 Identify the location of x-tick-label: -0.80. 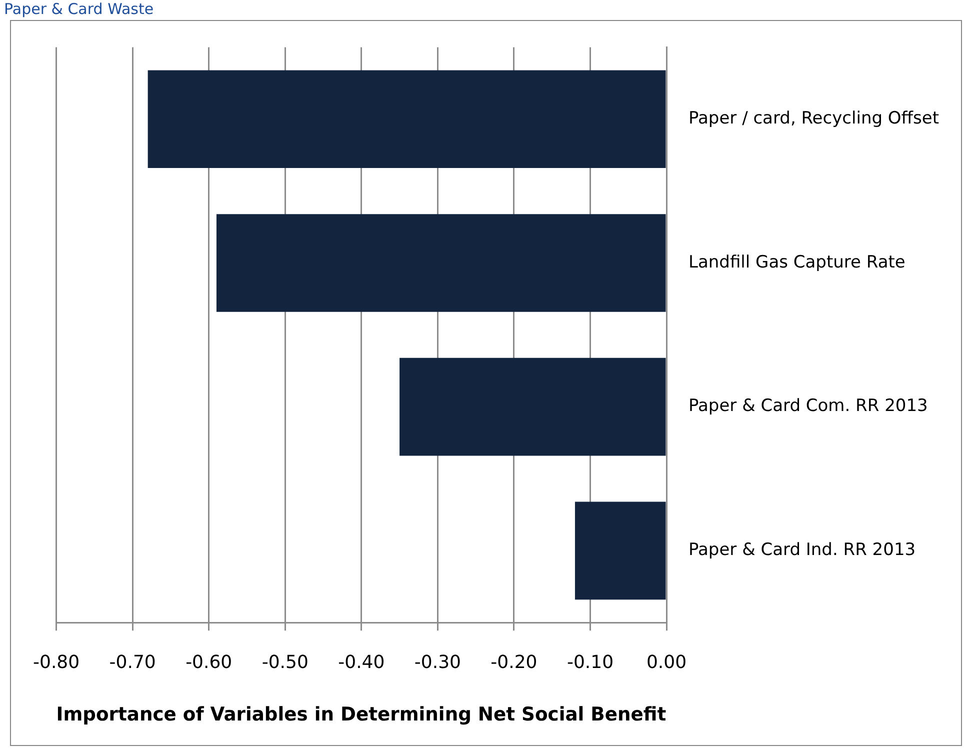
(56, 663).